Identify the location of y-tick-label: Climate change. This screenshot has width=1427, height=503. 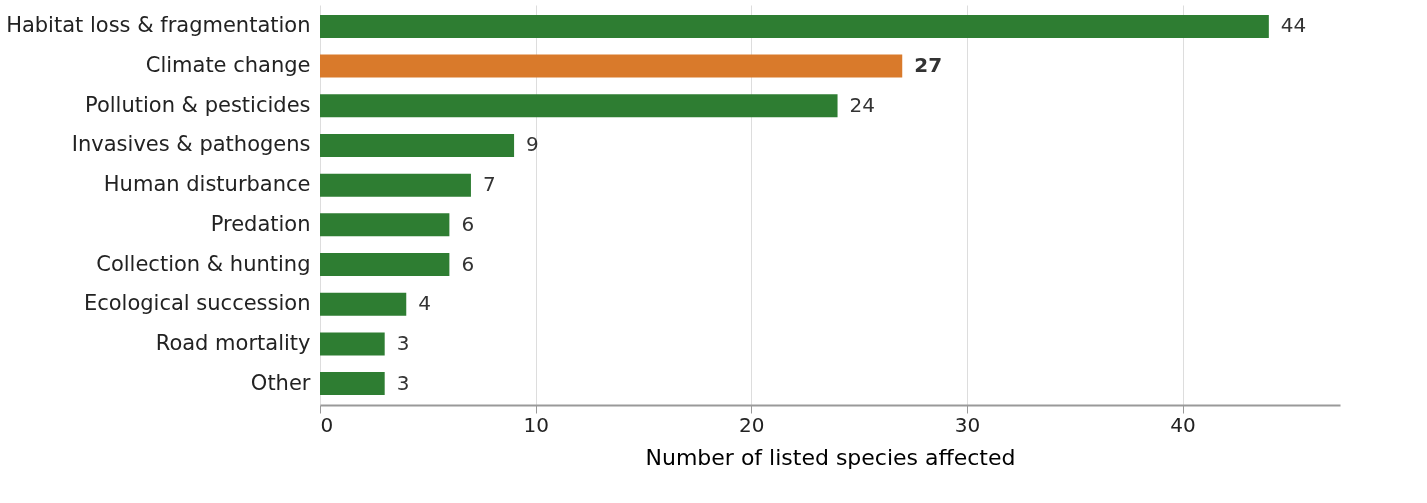
(228, 65).